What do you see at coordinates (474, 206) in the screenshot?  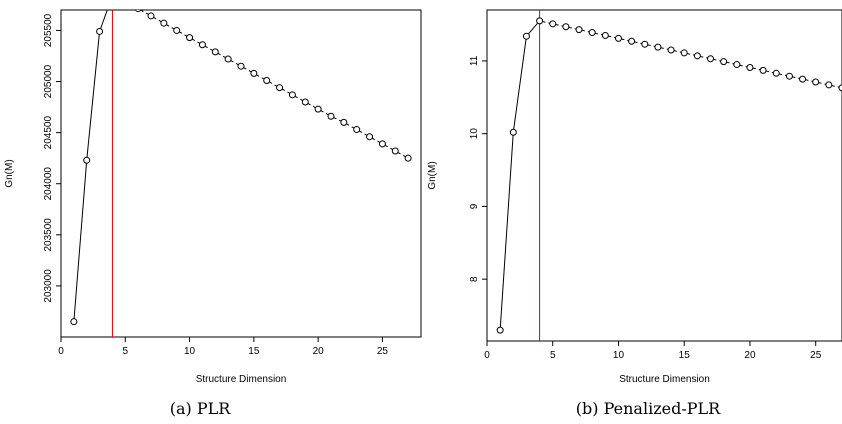 I see `y-tick-label: 9` at bounding box center [474, 206].